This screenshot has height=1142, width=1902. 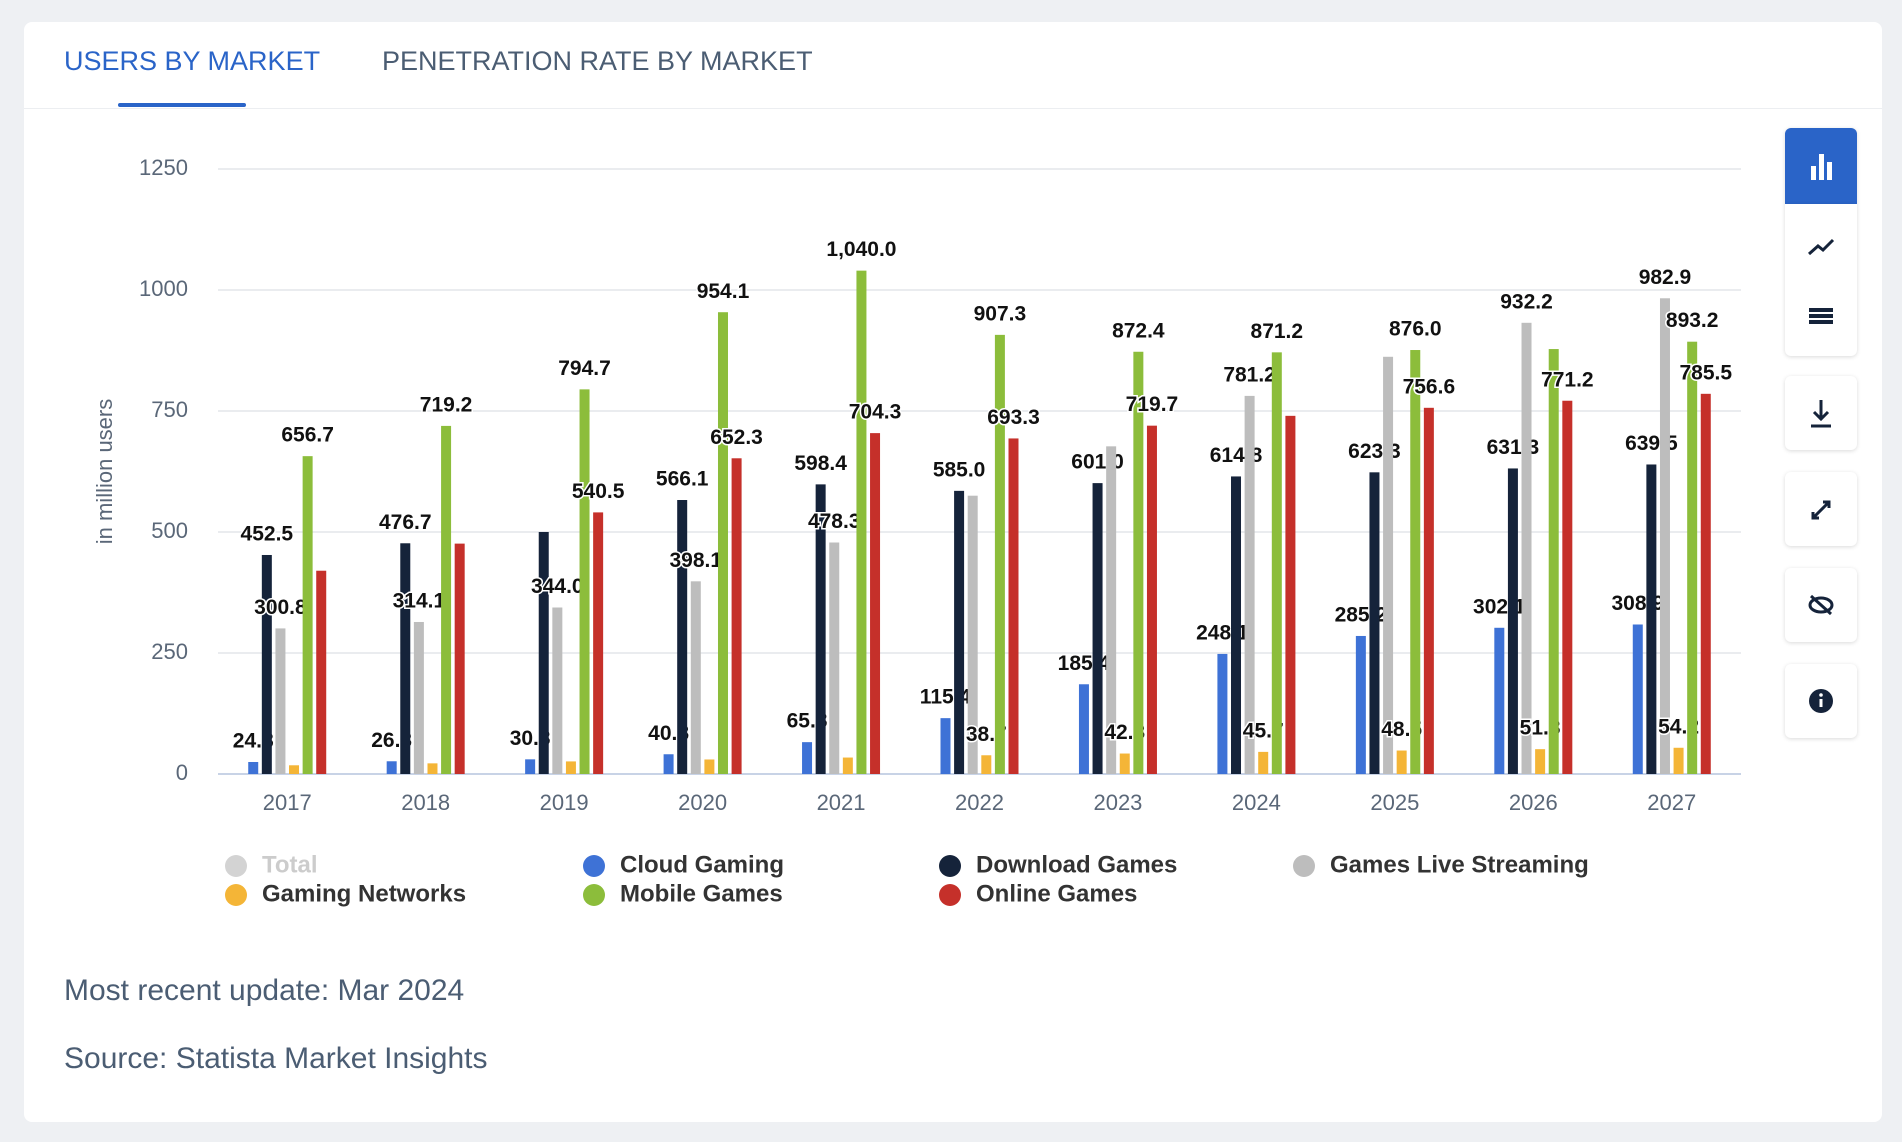 I want to click on x-tick-label: 2026, so click(x=1533, y=802).